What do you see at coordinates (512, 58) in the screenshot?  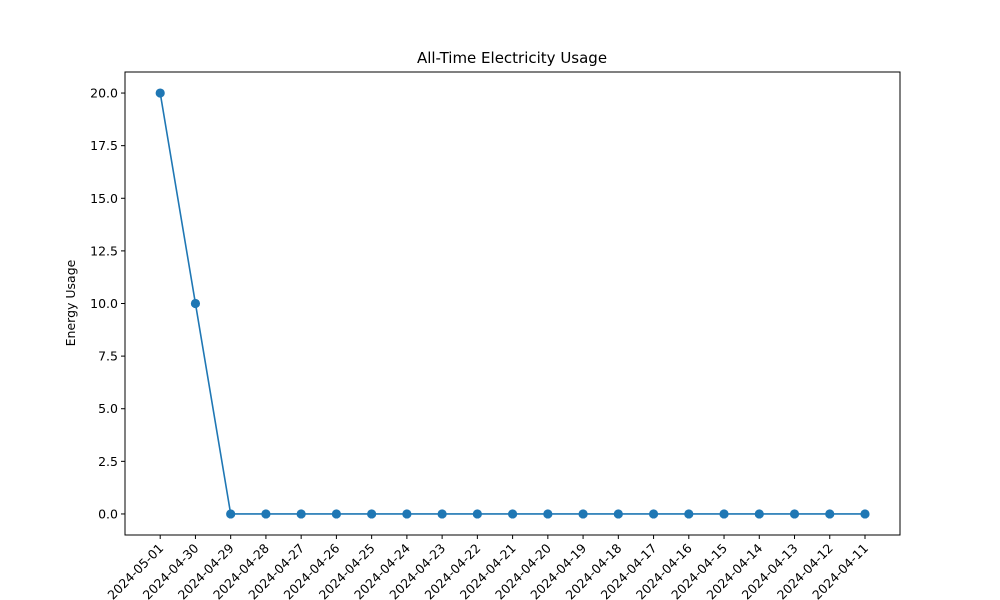 I see `chart-title: All-Time Electricity Usage` at bounding box center [512, 58].